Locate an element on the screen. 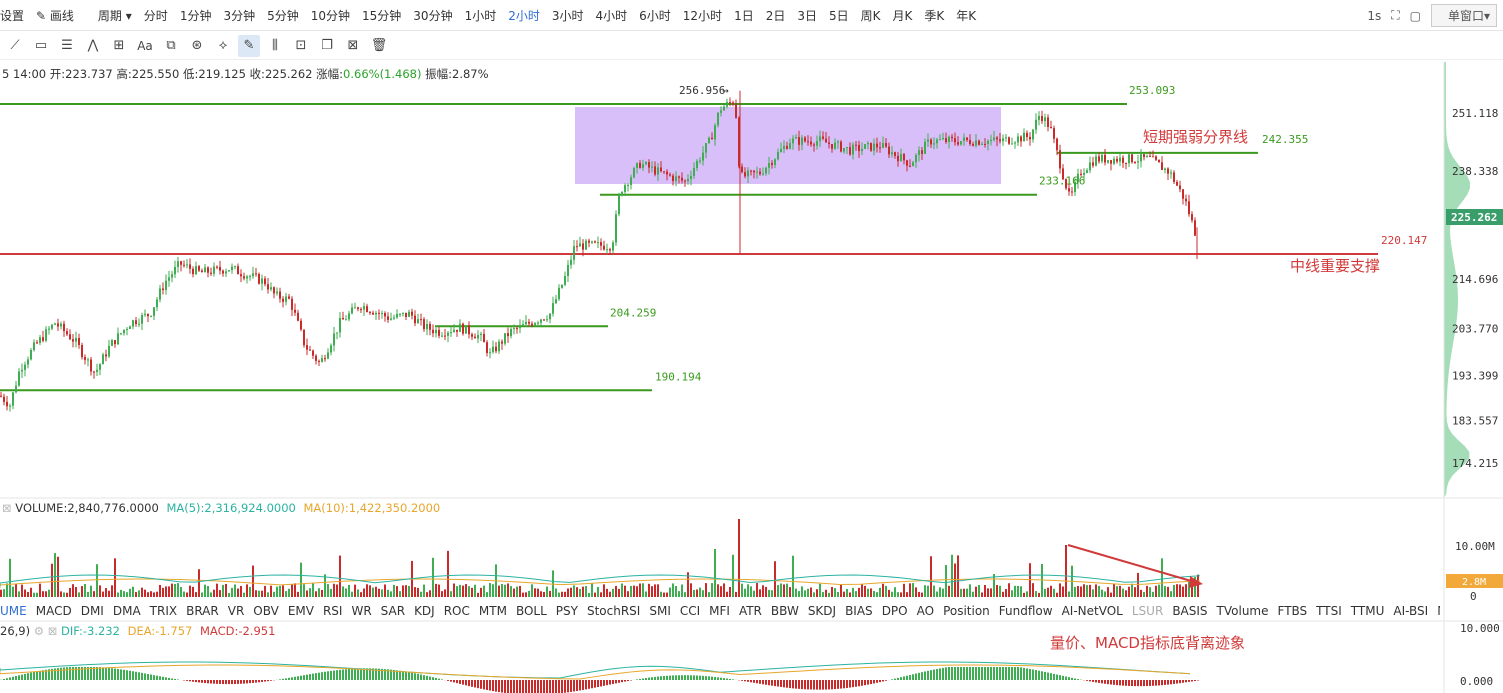  single-window-label: 单窗口 is located at coordinates (1465, 16).